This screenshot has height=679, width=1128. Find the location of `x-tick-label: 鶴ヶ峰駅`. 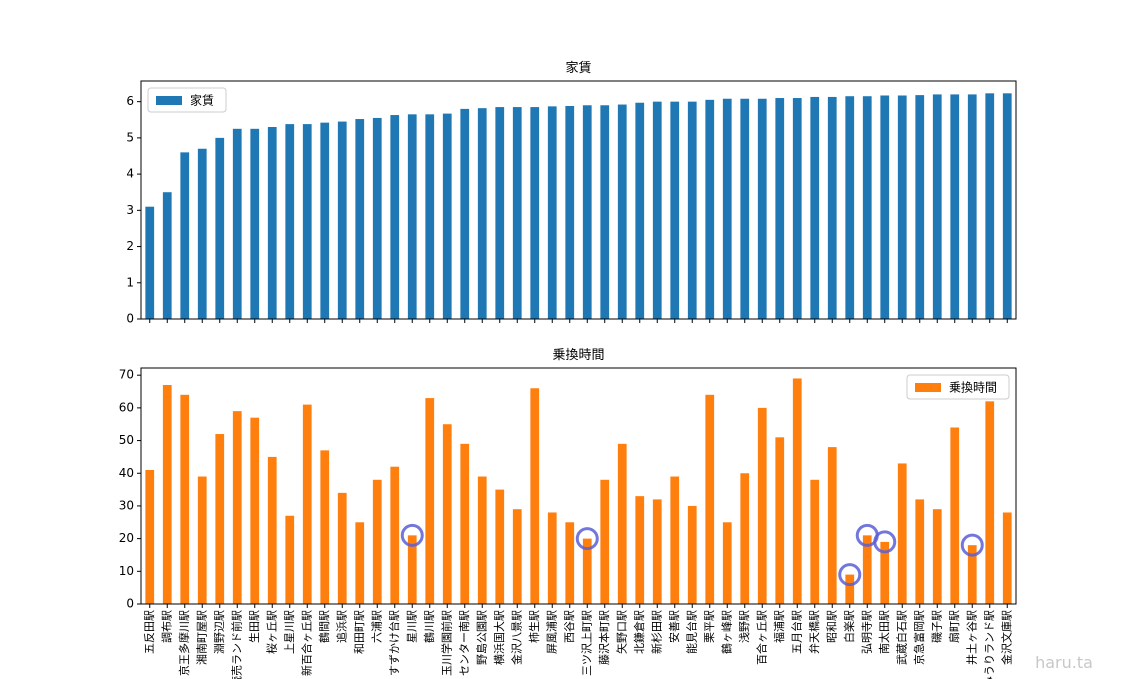

x-tick-label: 鶴ヶ峰駅 is located at coordinates (726, 632).